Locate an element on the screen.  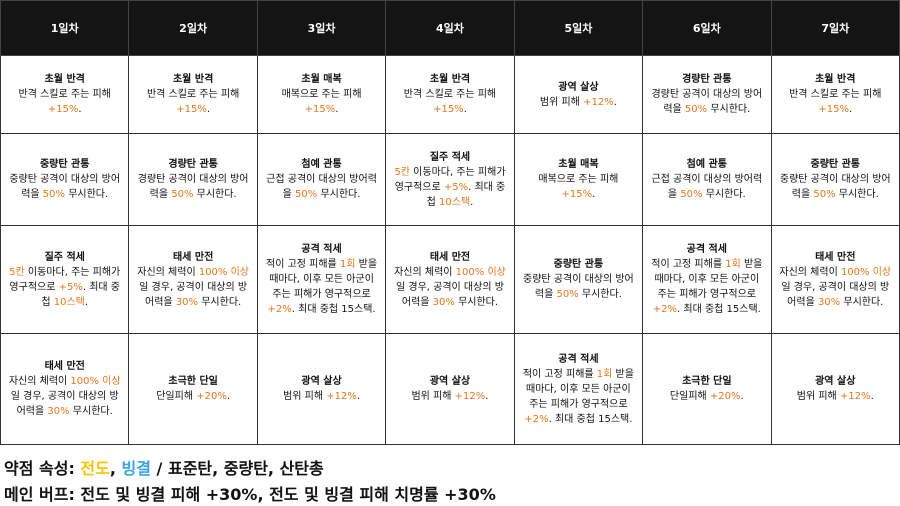
skill-desc: 5칸 이동마다, 주는 피해가 영구적으로 +5%. 최대 중첩 10스택. is located at coordinates (64, 287).